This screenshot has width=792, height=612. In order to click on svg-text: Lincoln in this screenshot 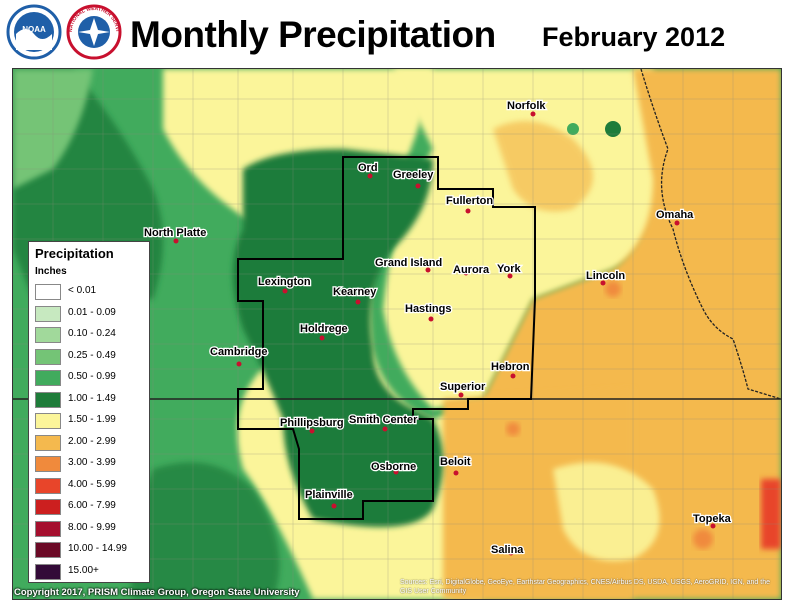, I will do `click(605, 276)`.